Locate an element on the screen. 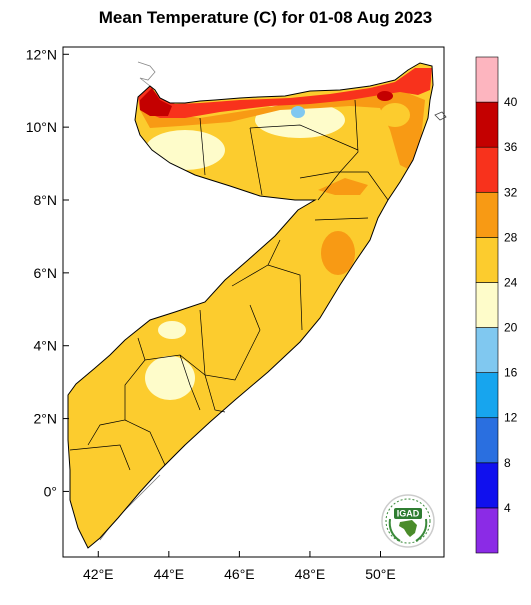 Image resolution: width=531 pixels, height=605 pixels. lat-axis: 12°N 10°N 8°N 6°N 4°N 2°N 0° is located at coordinates (47, 272).